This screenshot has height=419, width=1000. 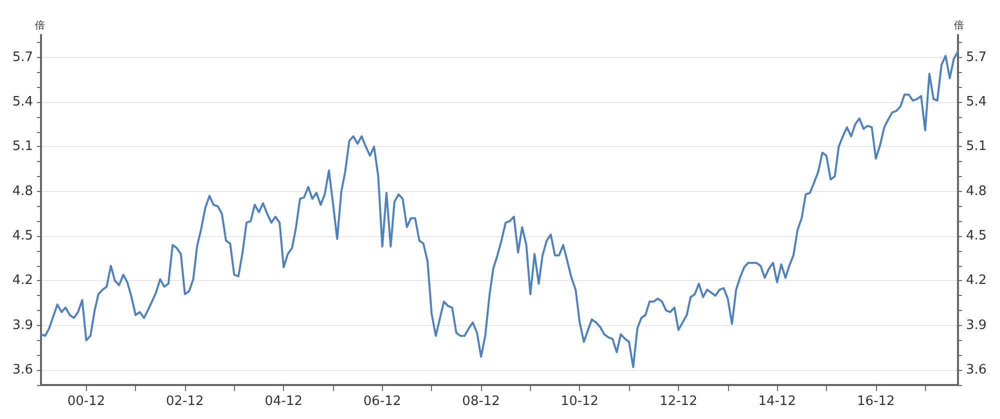 What do you see at coordinates (40, 26) in the screenshot?
I see `y-axis-title: 倍` at bounding box center [40, 26].